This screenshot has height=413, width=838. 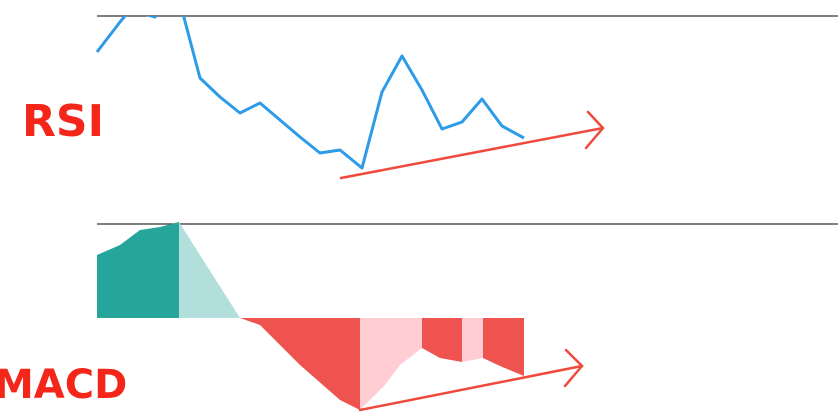 What do you see at coordinates (209, 270) in the screenshot?
I see `macd-histogram-positive-fading` at bounding box center [209, 270].